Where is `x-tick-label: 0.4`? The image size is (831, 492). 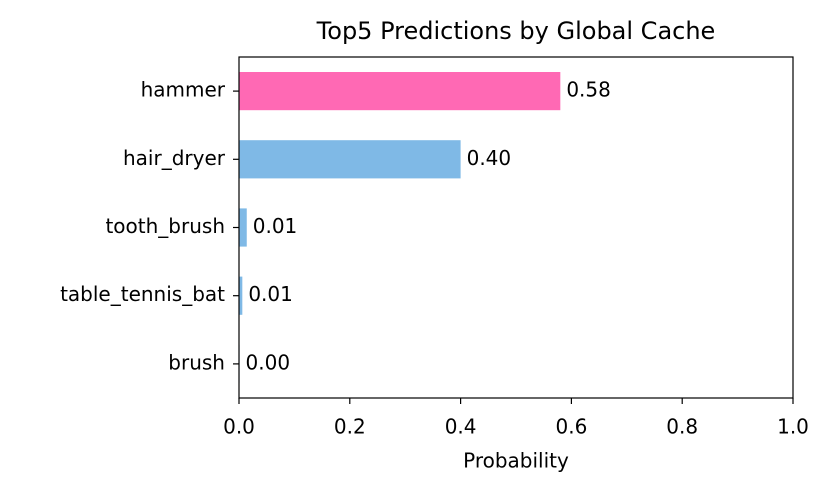 x-tick-label: 0.4 is located at coordinates (461, 427).